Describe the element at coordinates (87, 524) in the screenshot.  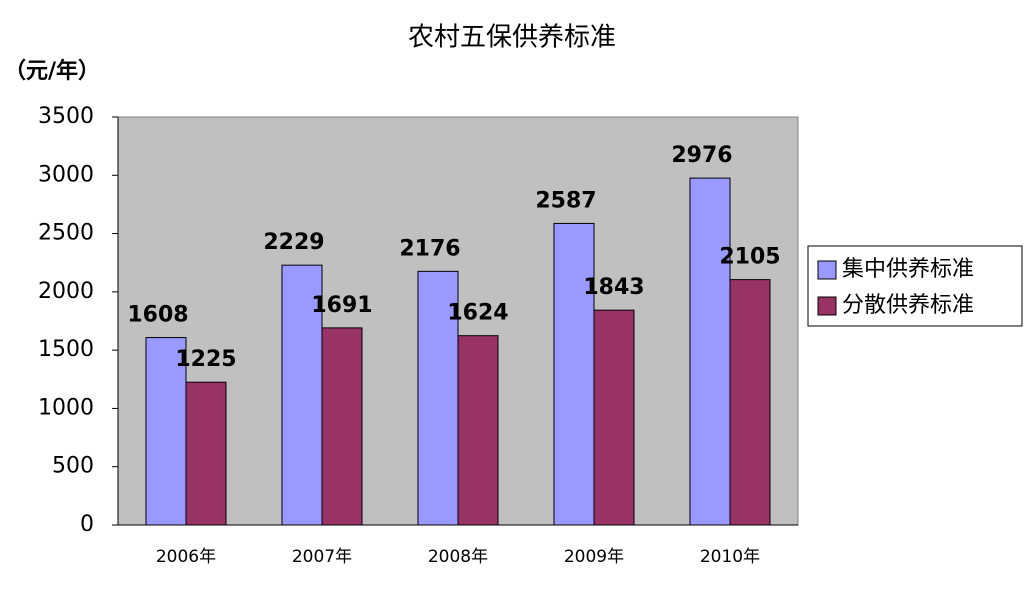
I see `y-tick-label: 0` at that location.